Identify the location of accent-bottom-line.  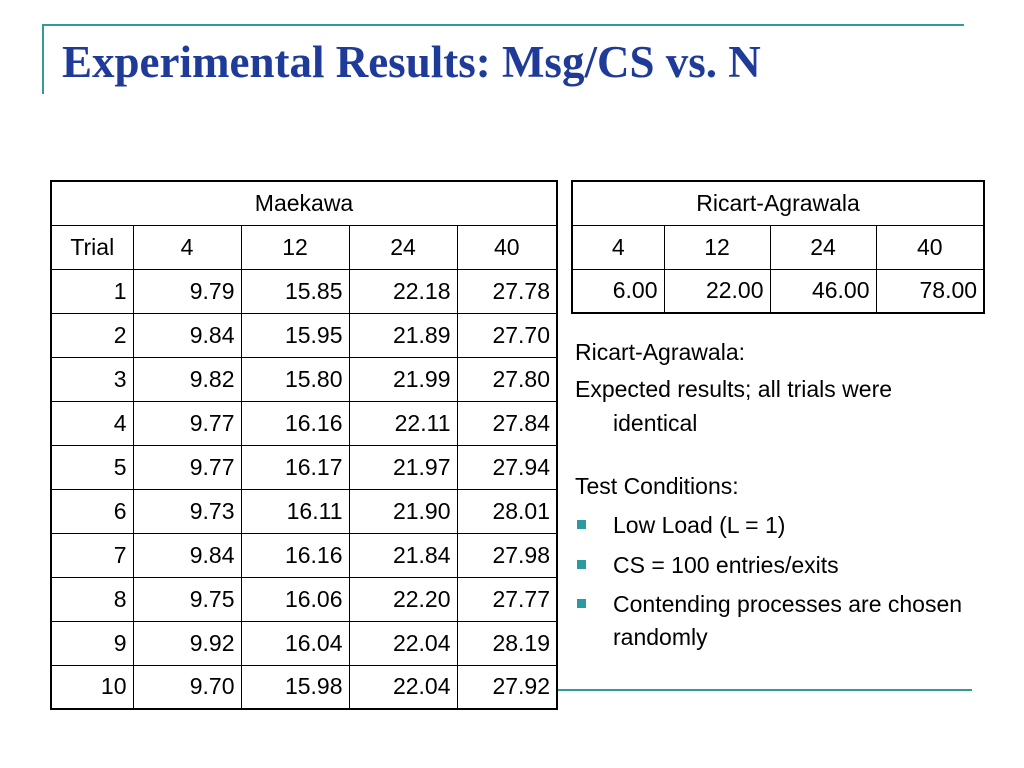
(765, 690).